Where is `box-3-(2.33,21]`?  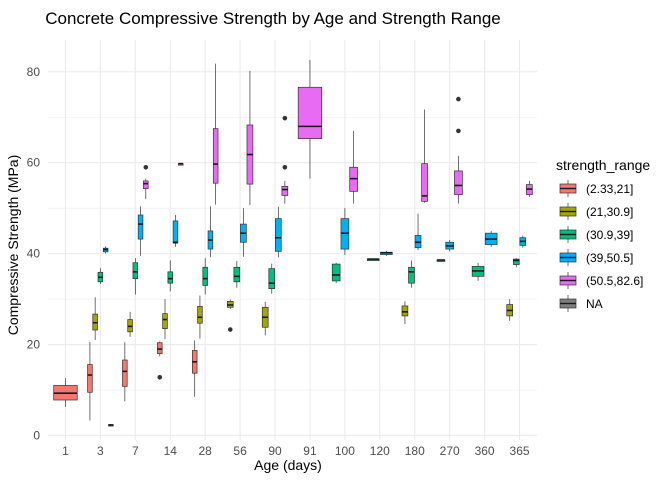
box-3-(2.33,21] is located at coordinates (90, 381).